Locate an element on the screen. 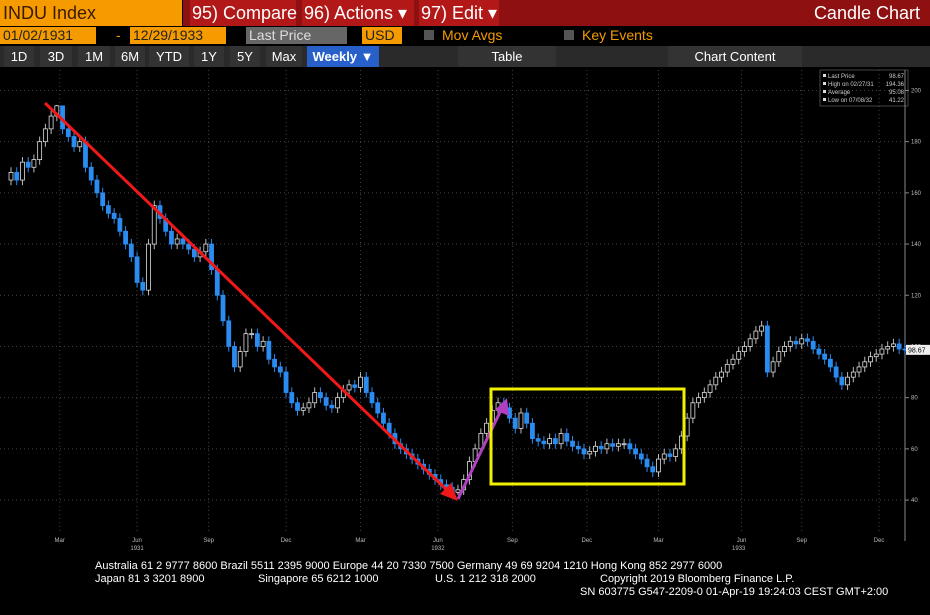 The height and width of the screenshot is (615, 930). legend-box is located at coordinates (864, 88).